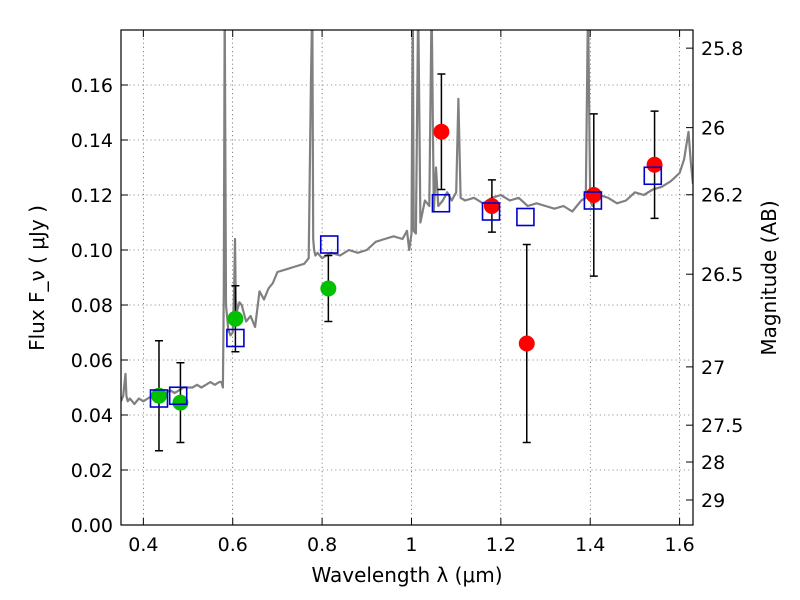 This screenshot has width=800, height=600. I want to click on y2-tick-label: 28, so click(713, 463).